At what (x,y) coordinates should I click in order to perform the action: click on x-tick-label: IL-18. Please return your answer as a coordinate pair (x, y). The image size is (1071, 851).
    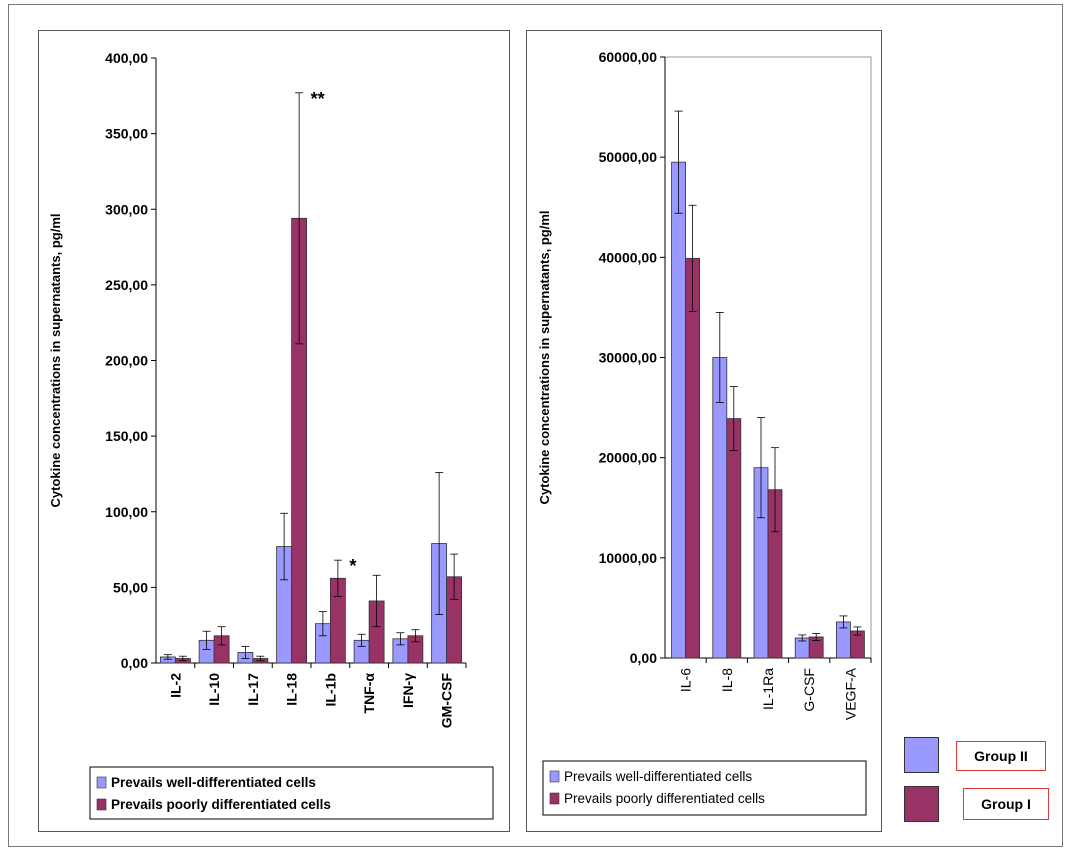
    Looking at the image, I should click on (292, 689).